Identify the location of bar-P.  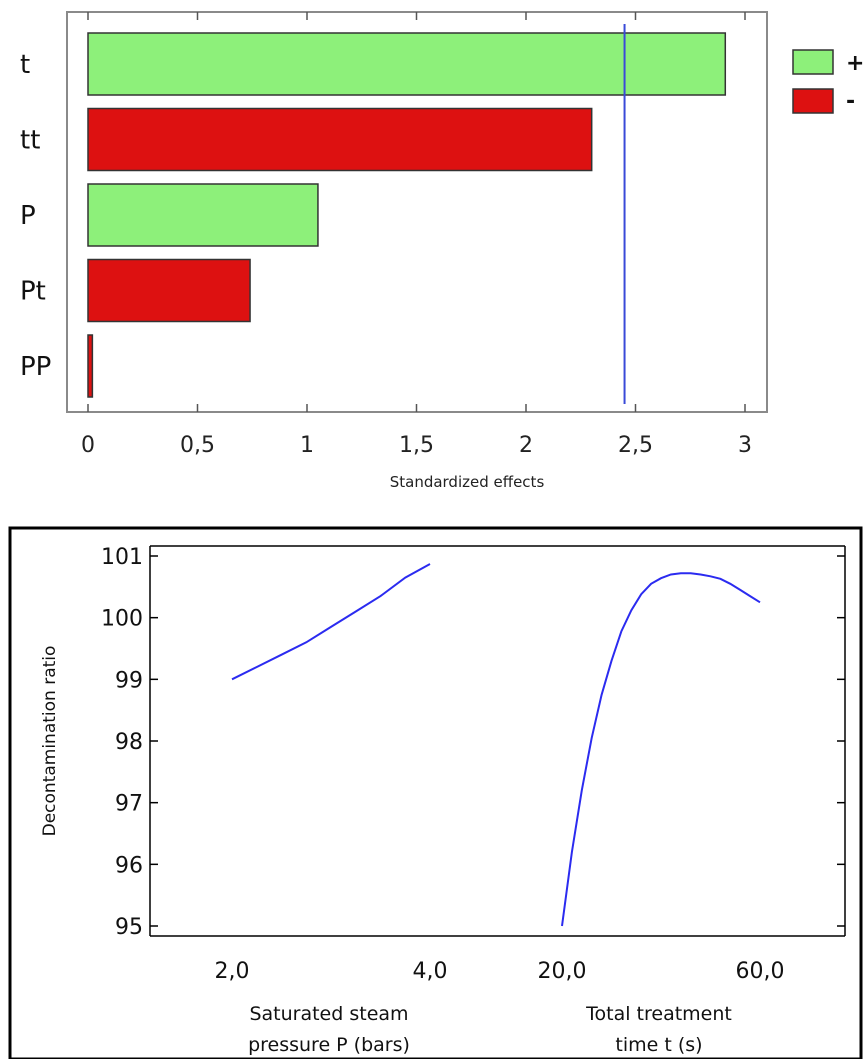
(203, 215).